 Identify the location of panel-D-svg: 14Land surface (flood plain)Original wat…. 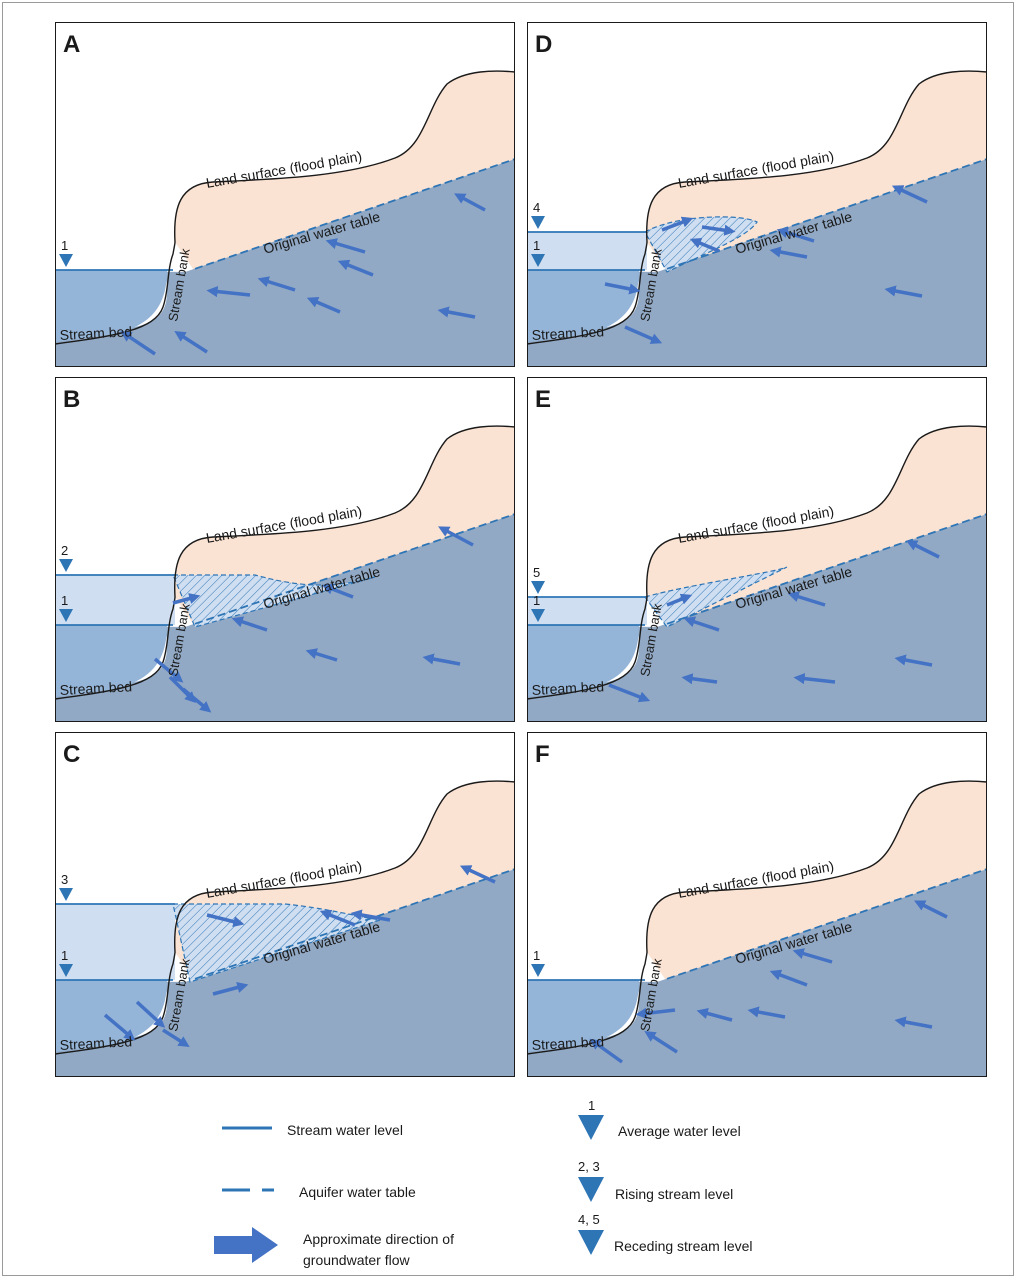
(757, 194).